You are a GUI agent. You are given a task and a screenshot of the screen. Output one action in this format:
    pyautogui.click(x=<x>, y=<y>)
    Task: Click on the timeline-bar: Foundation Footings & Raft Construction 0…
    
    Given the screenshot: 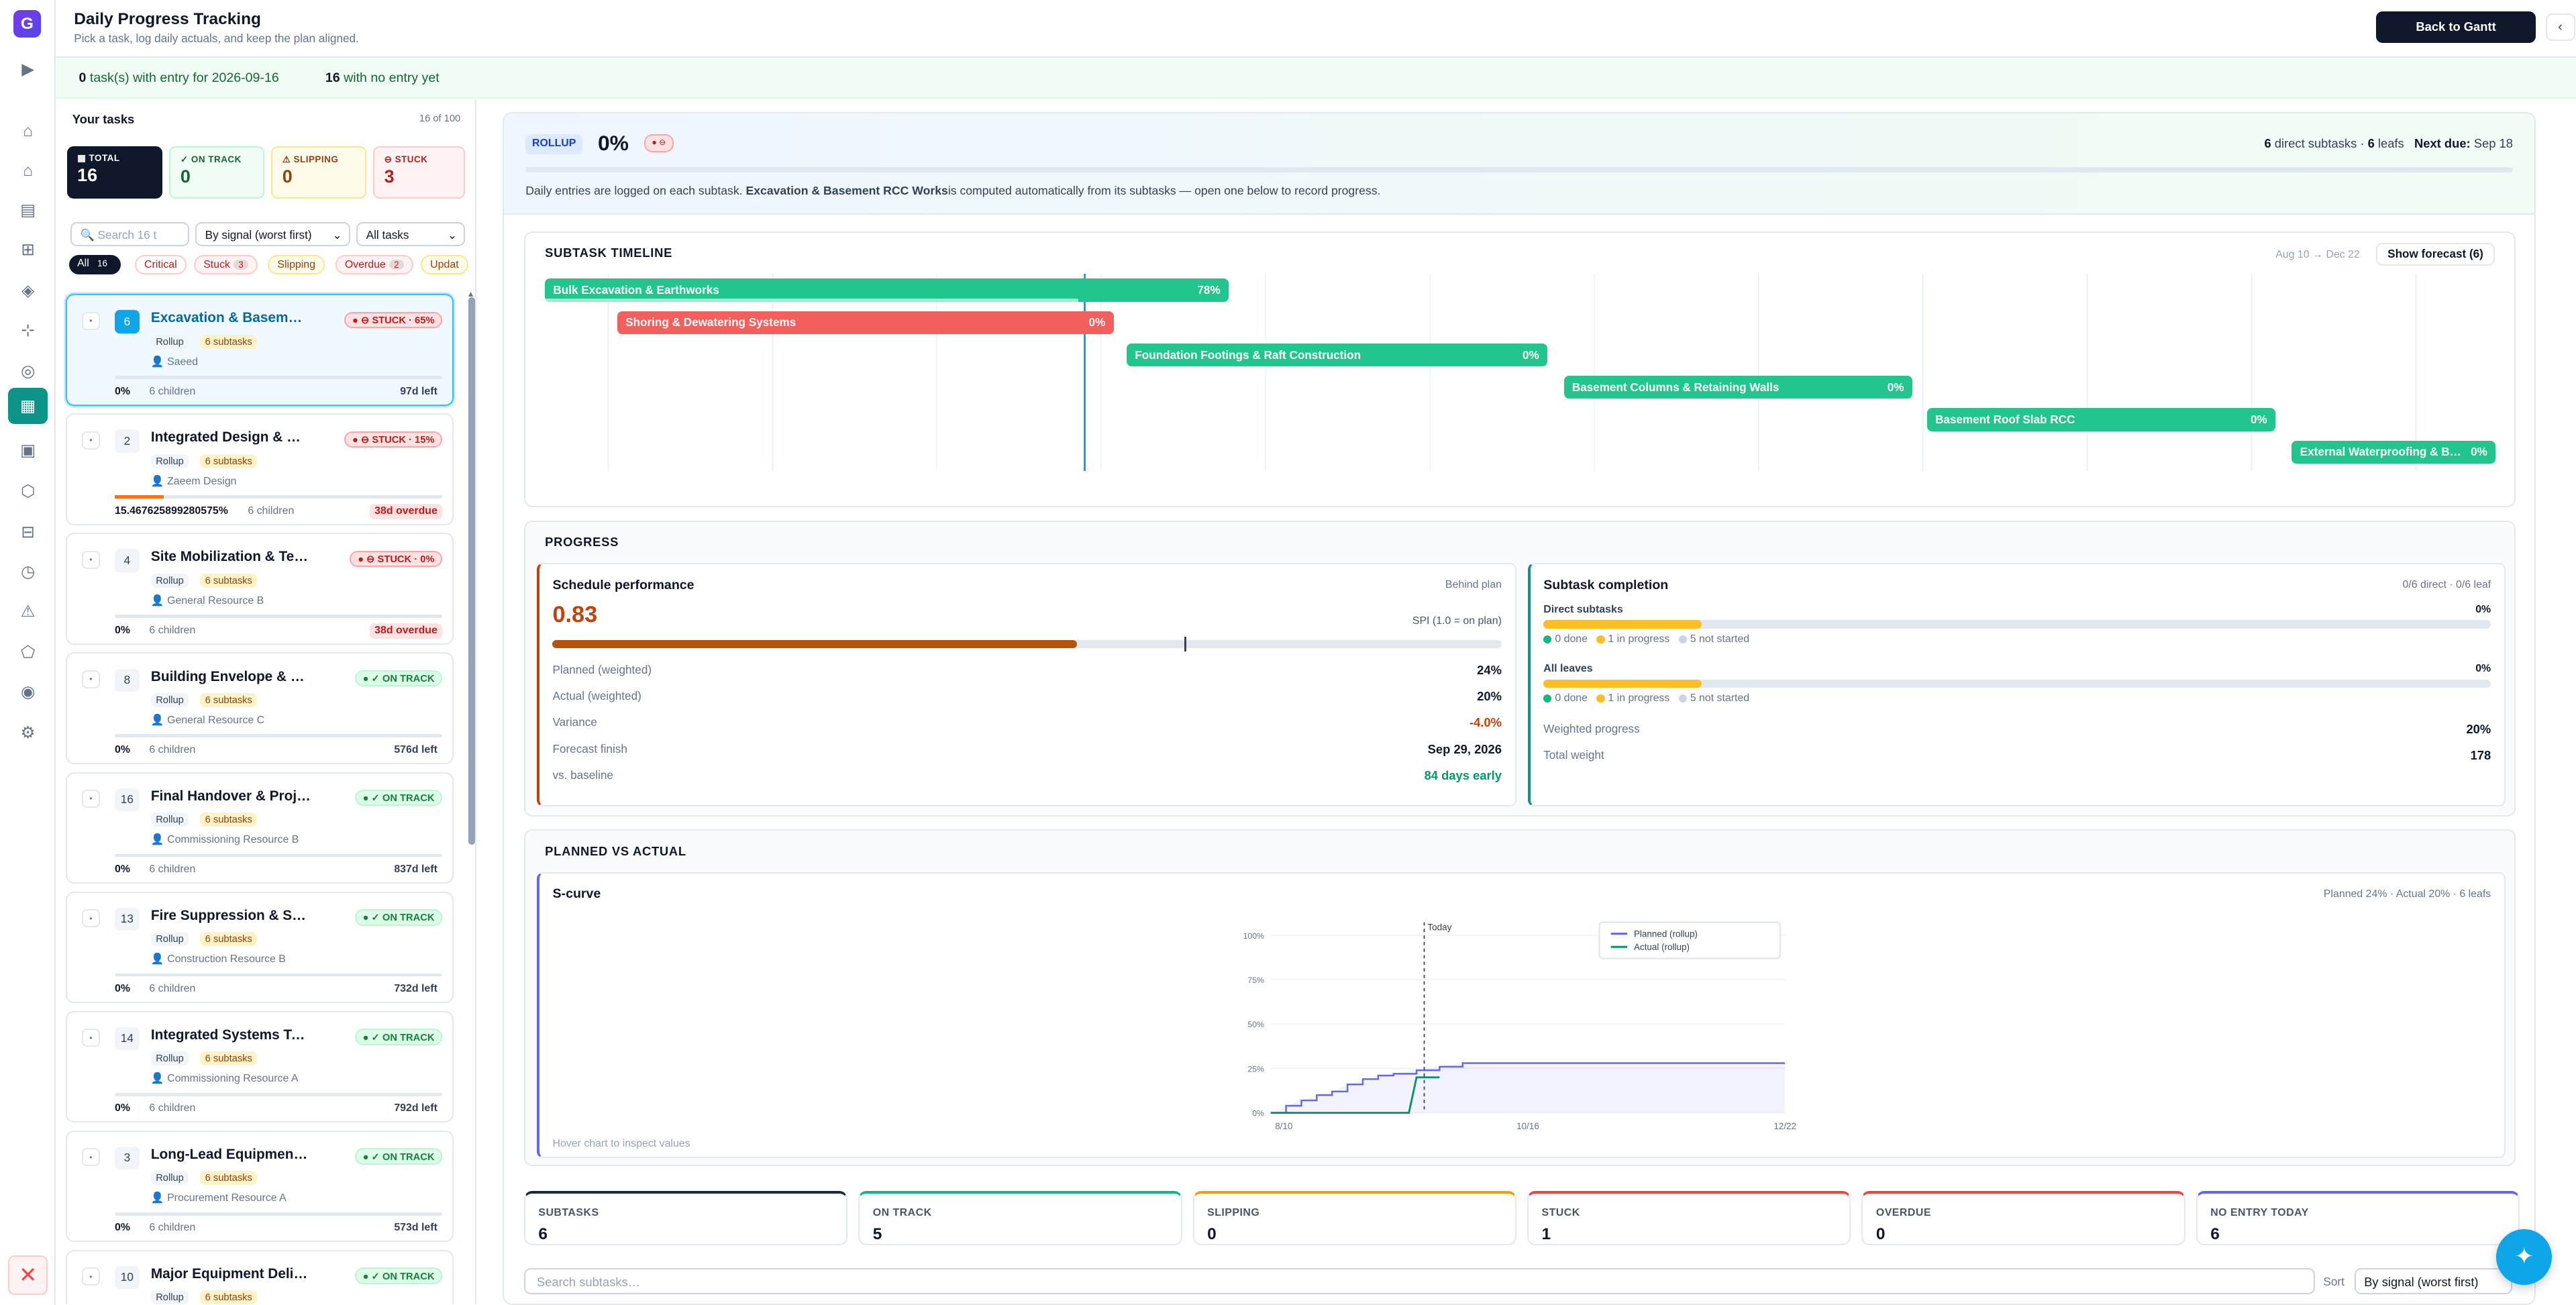 What is the action you would take?
    pyautogui.click(x=1337, y=355)
    